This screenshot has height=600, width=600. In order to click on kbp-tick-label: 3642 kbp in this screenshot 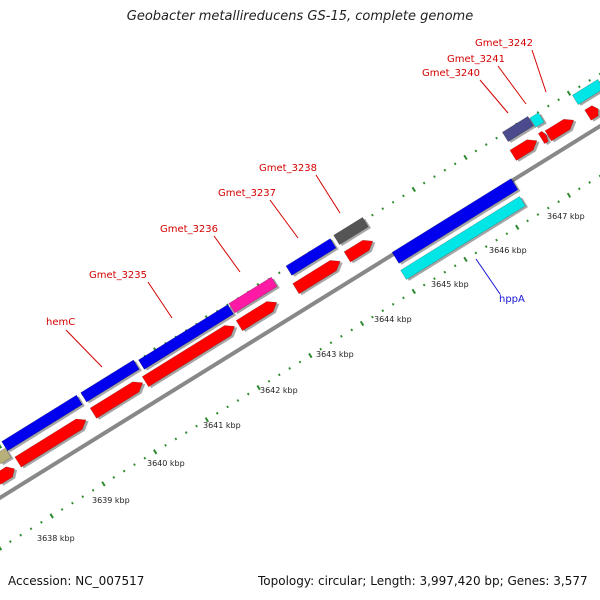, I will do `click(279, 390)`.